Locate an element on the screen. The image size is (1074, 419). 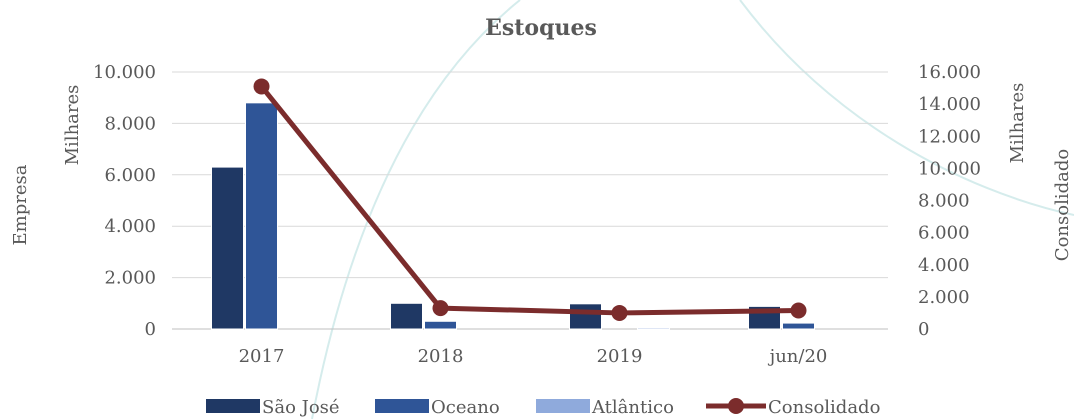
left-tick-label: 10.000 is located at coordinates (124, 72).